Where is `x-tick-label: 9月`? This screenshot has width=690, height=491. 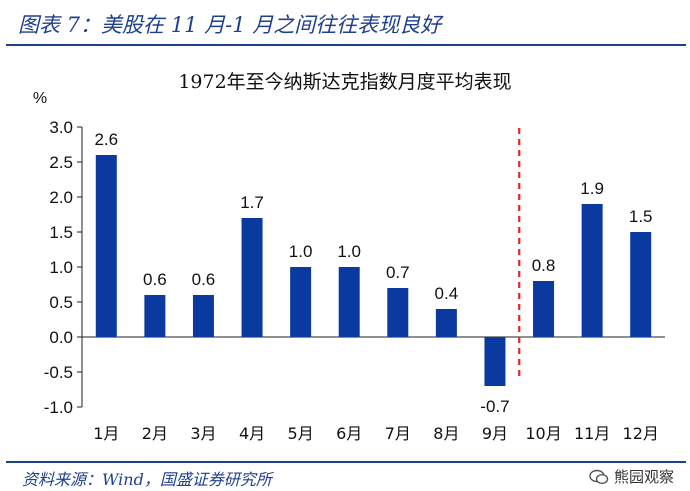
x-tick-label: 9月 is located at coordinates (495, 433).